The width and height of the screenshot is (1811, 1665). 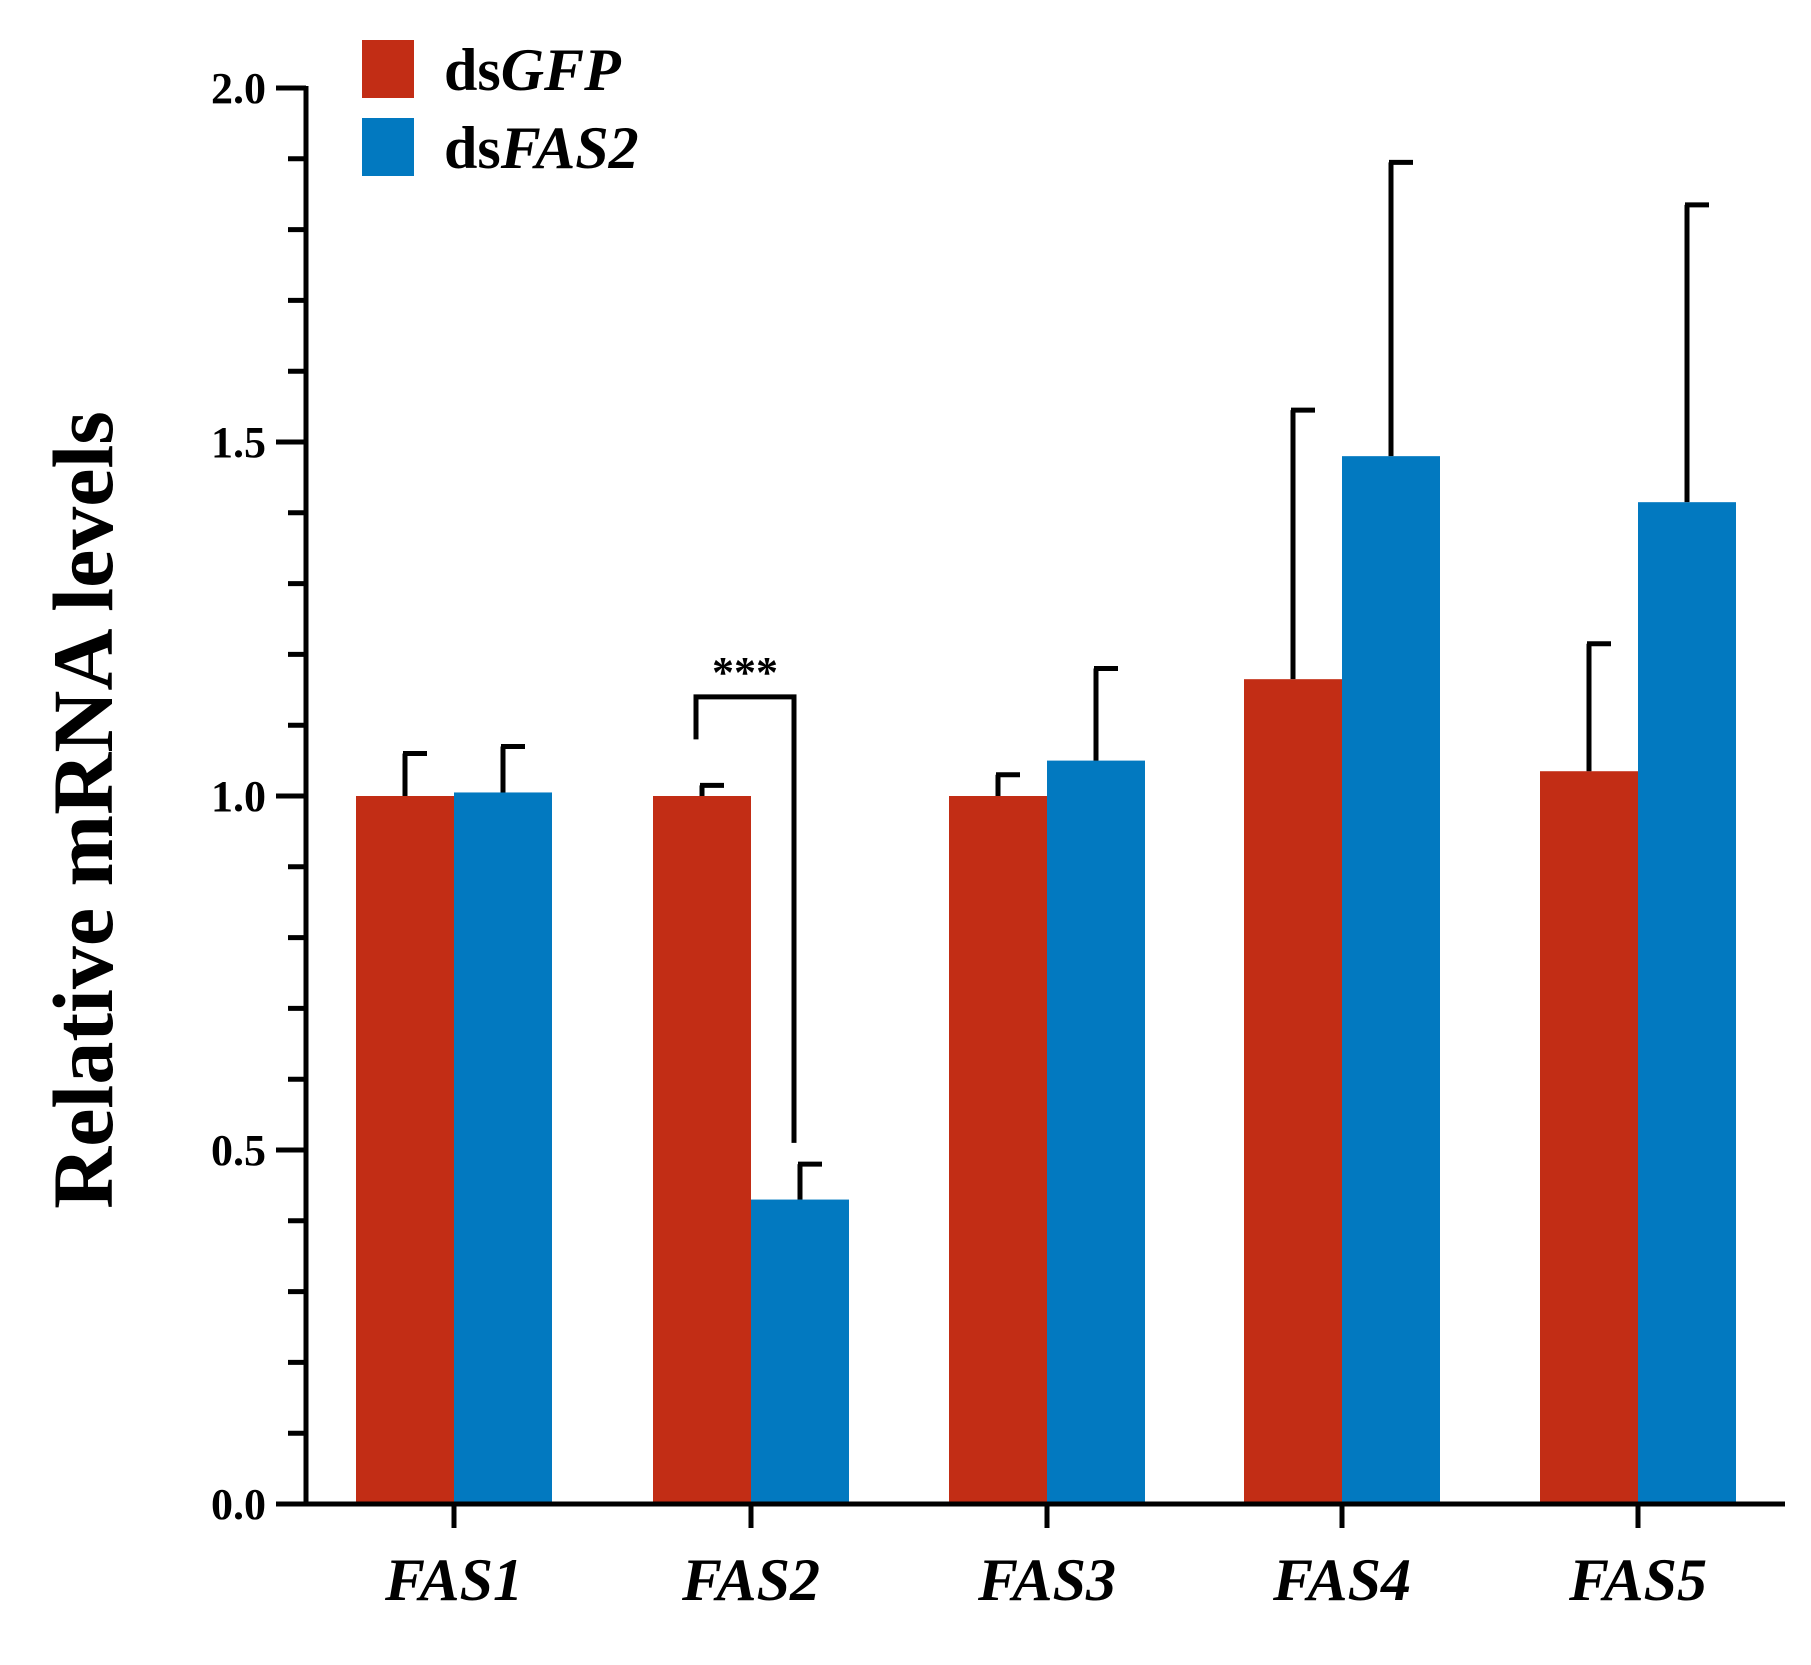 I want to click on x-tick-label-FAS3: FAS3, so click(x=1046, y=1580).